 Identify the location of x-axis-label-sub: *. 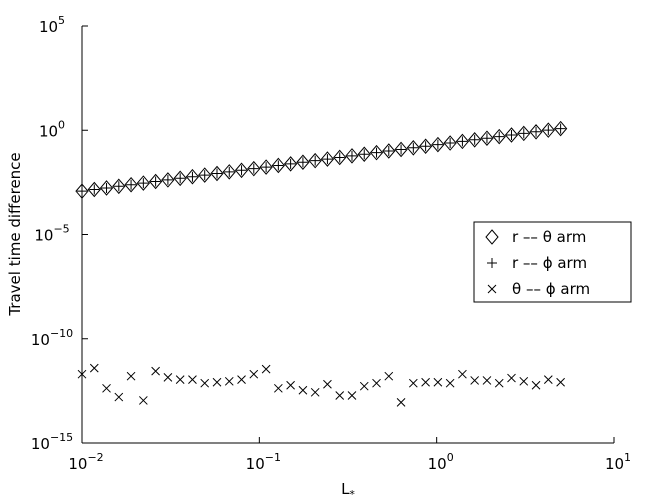
(352, 494).